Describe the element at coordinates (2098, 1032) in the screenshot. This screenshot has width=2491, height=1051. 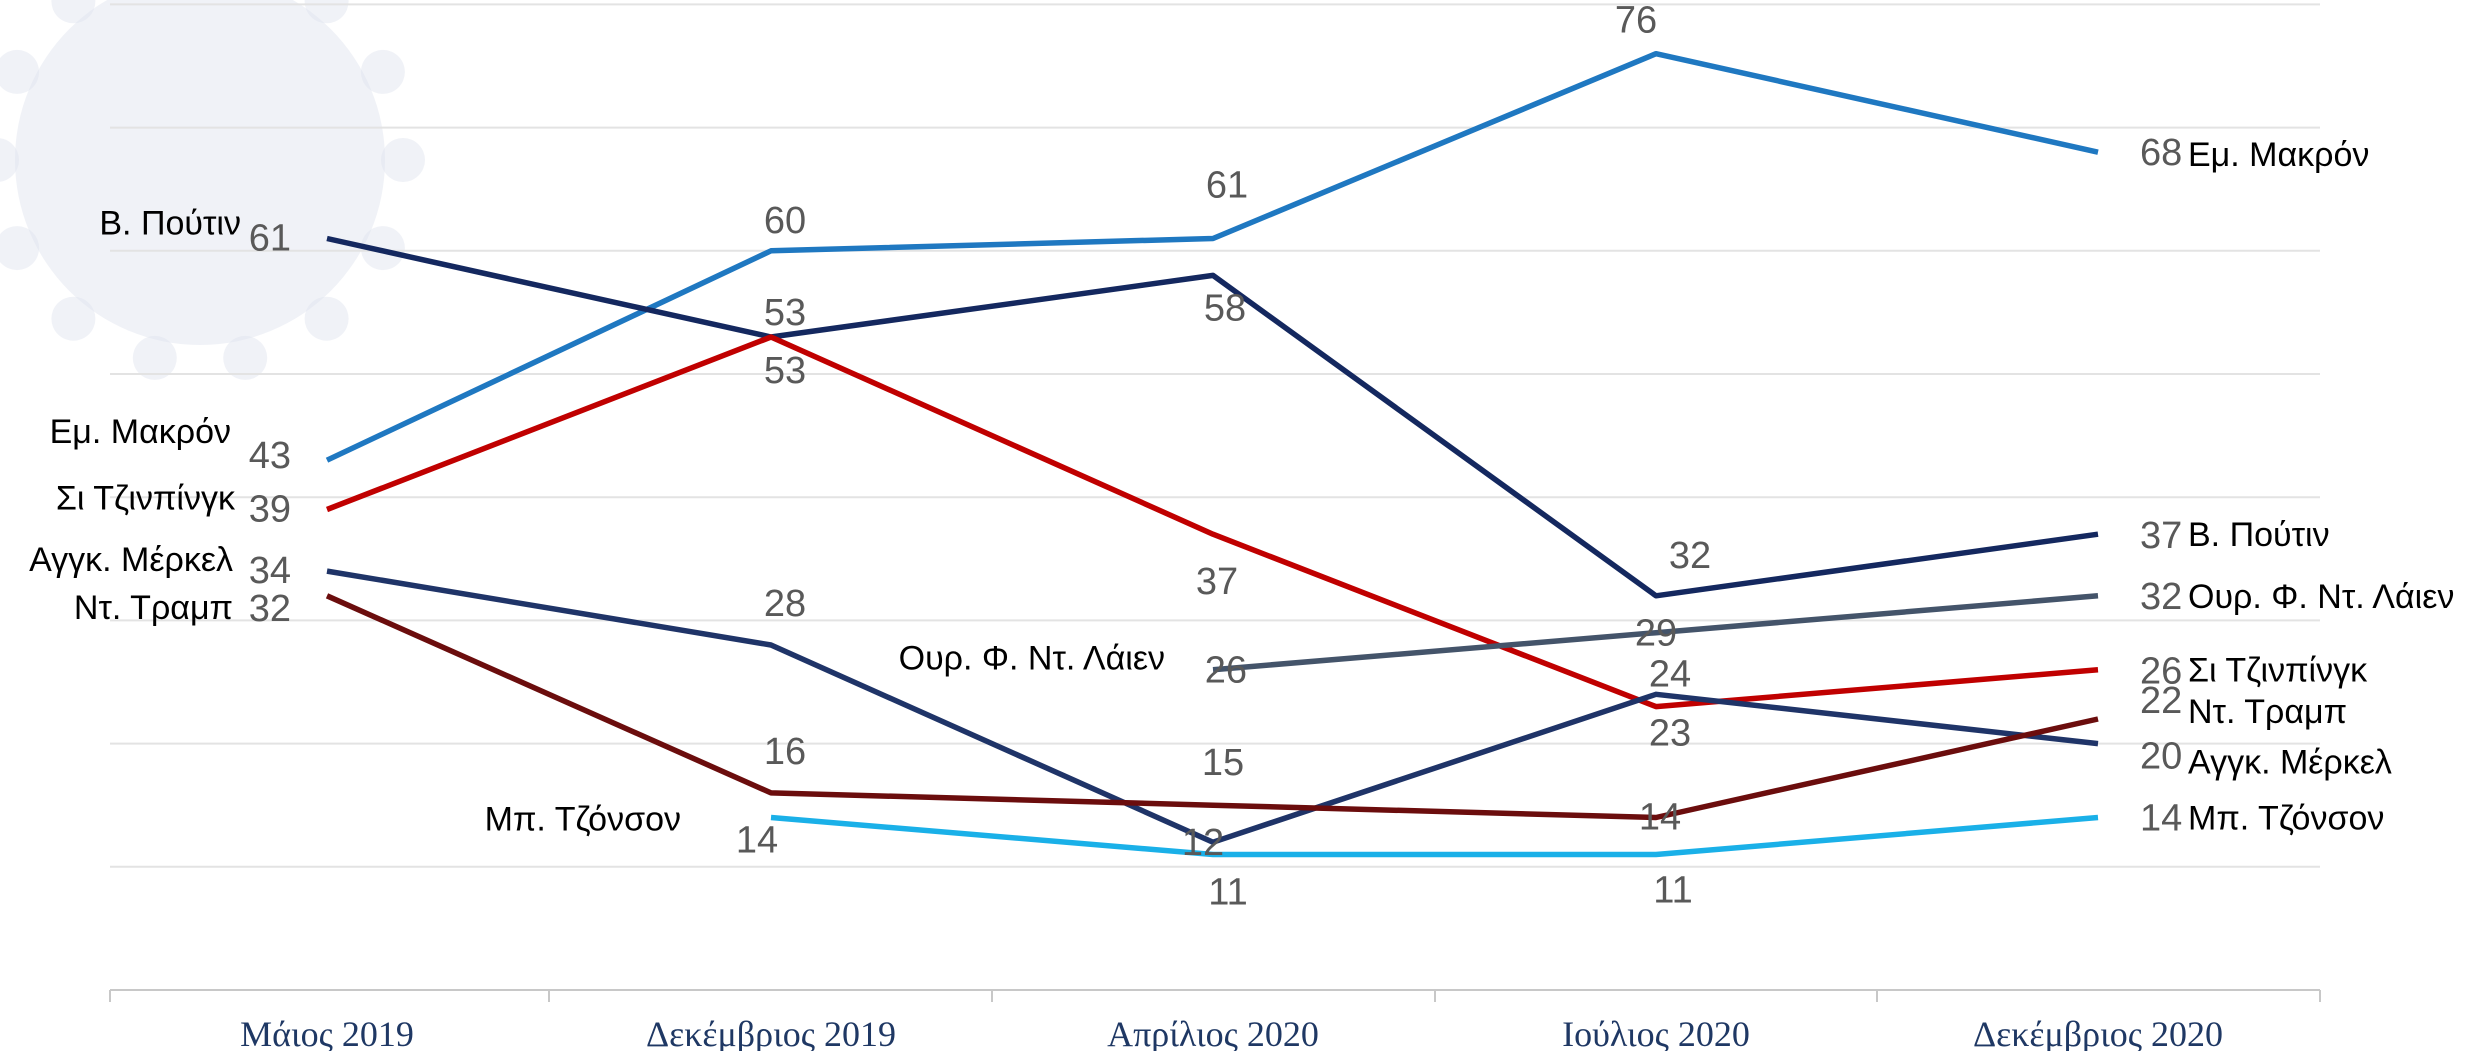
I see `x-tick-label: Δεκέμβριος 2020` at that location.